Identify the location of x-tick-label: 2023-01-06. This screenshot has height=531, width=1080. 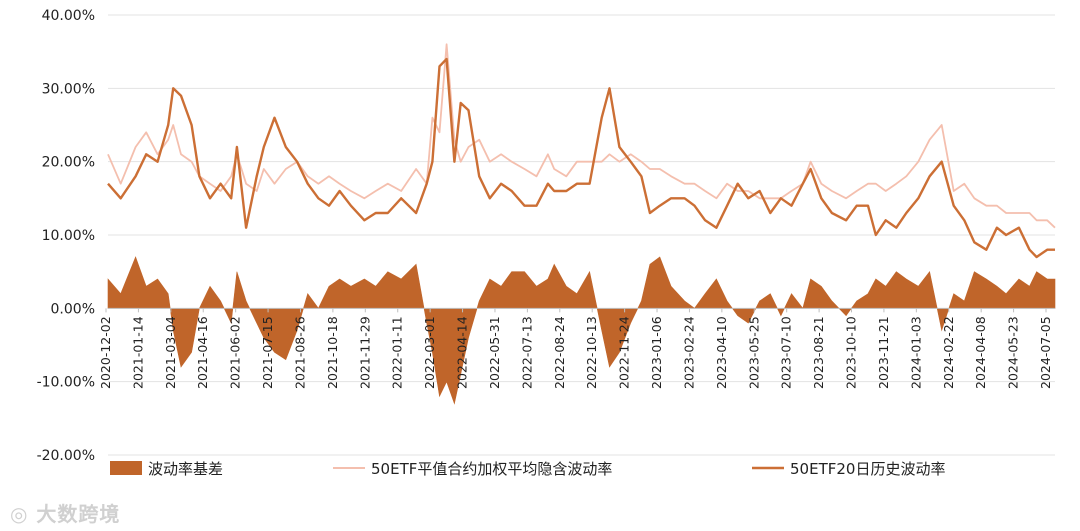
(656, 352).